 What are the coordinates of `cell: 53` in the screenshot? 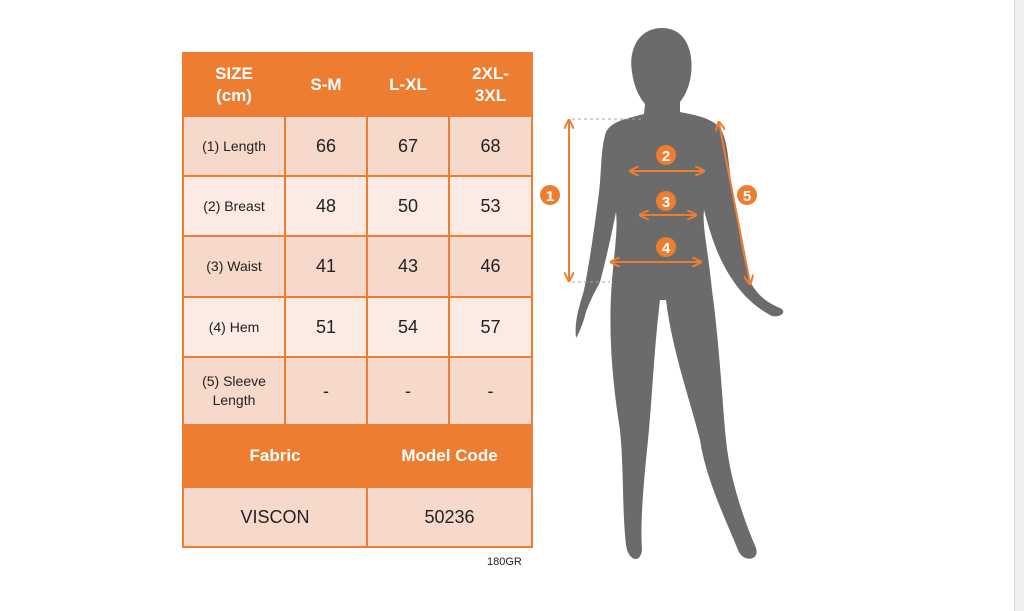 It's located at (490, 206).